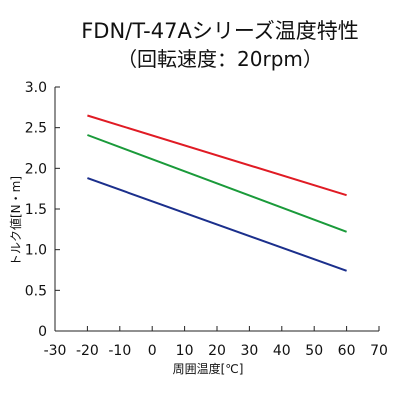 This screenshot has height=400, width=400. Describe the element at coordinates (185, 351) in the screenshot. I see `x-tick-label: 10` at that location.